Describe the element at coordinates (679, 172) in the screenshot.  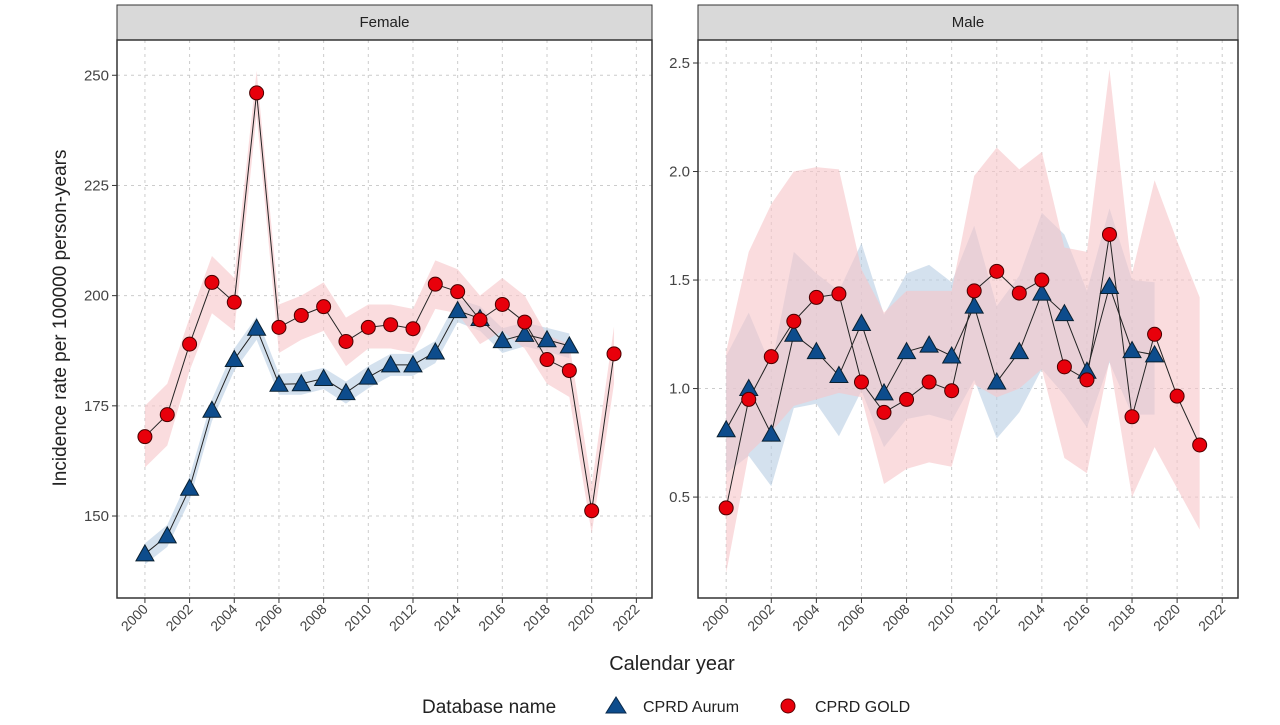
I see `y-tick-label: 2.0` at that location.